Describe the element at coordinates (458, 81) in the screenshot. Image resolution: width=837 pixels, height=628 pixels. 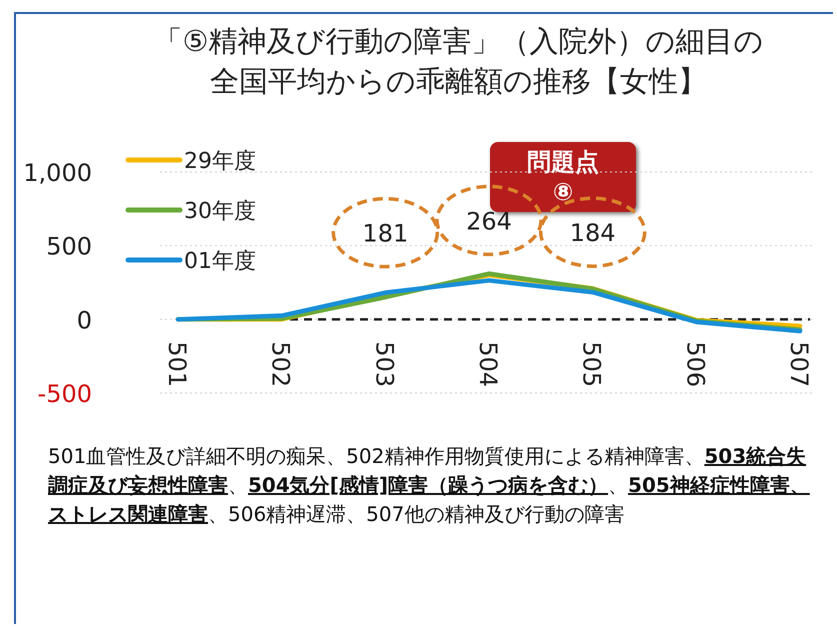
I see `chart-subtitle: 全国平均からの乖離額の推移【女性】` at that location.